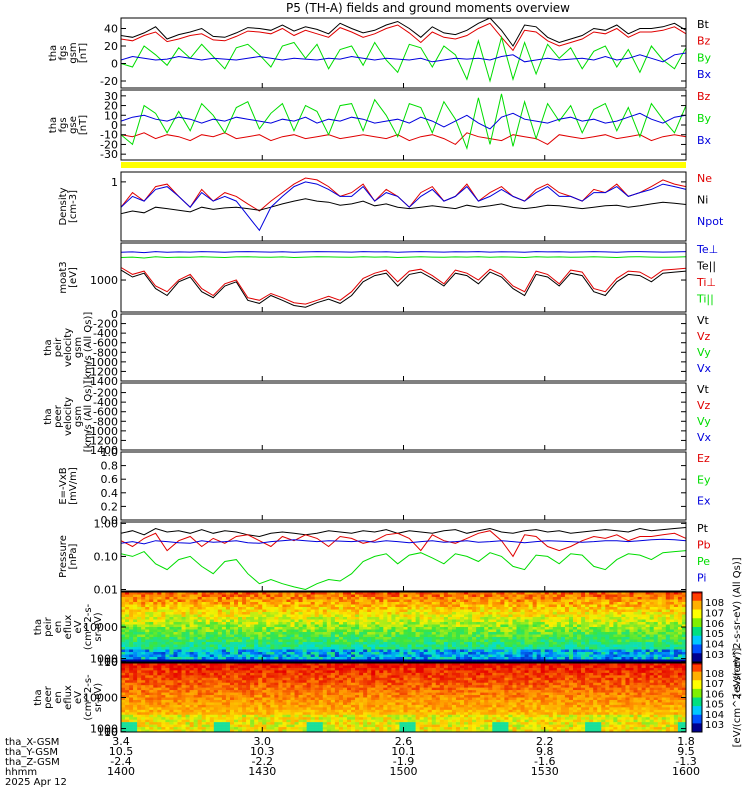  Describe the element at coordinates (63, 124) in the screenshot. I see `y-label-line: fgs` at that location.